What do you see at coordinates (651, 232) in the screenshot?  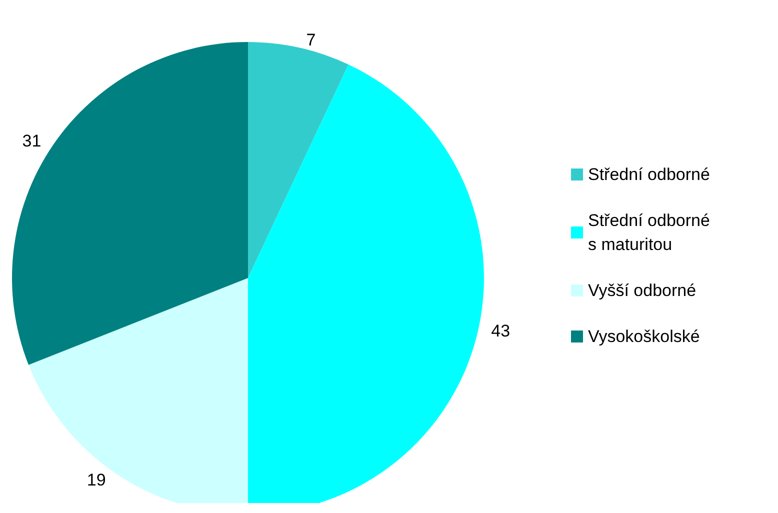 I see `legend-label: Střední odborné s maturitou` at bounding box center [651, 232].